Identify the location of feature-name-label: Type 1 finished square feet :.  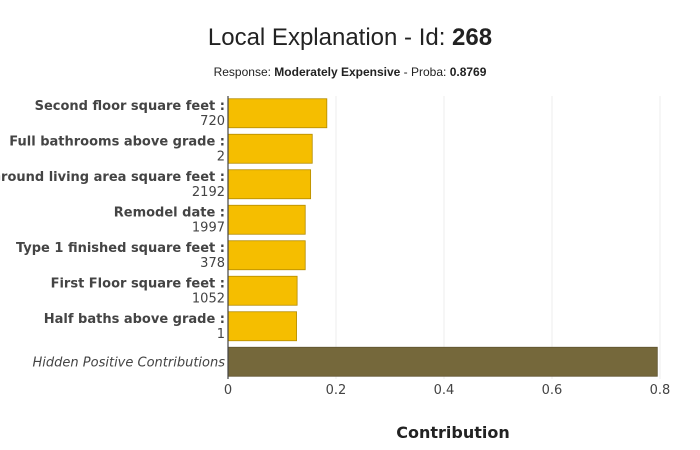
(120, 248).